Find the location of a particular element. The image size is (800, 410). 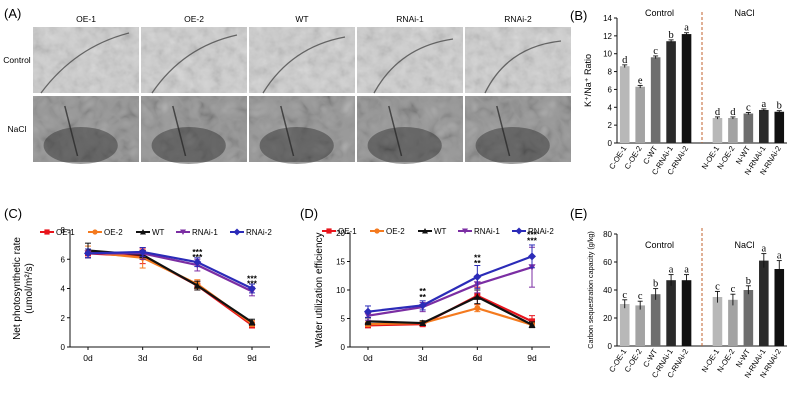

panel-a-label: (A) is located at coordinates (12, 13).